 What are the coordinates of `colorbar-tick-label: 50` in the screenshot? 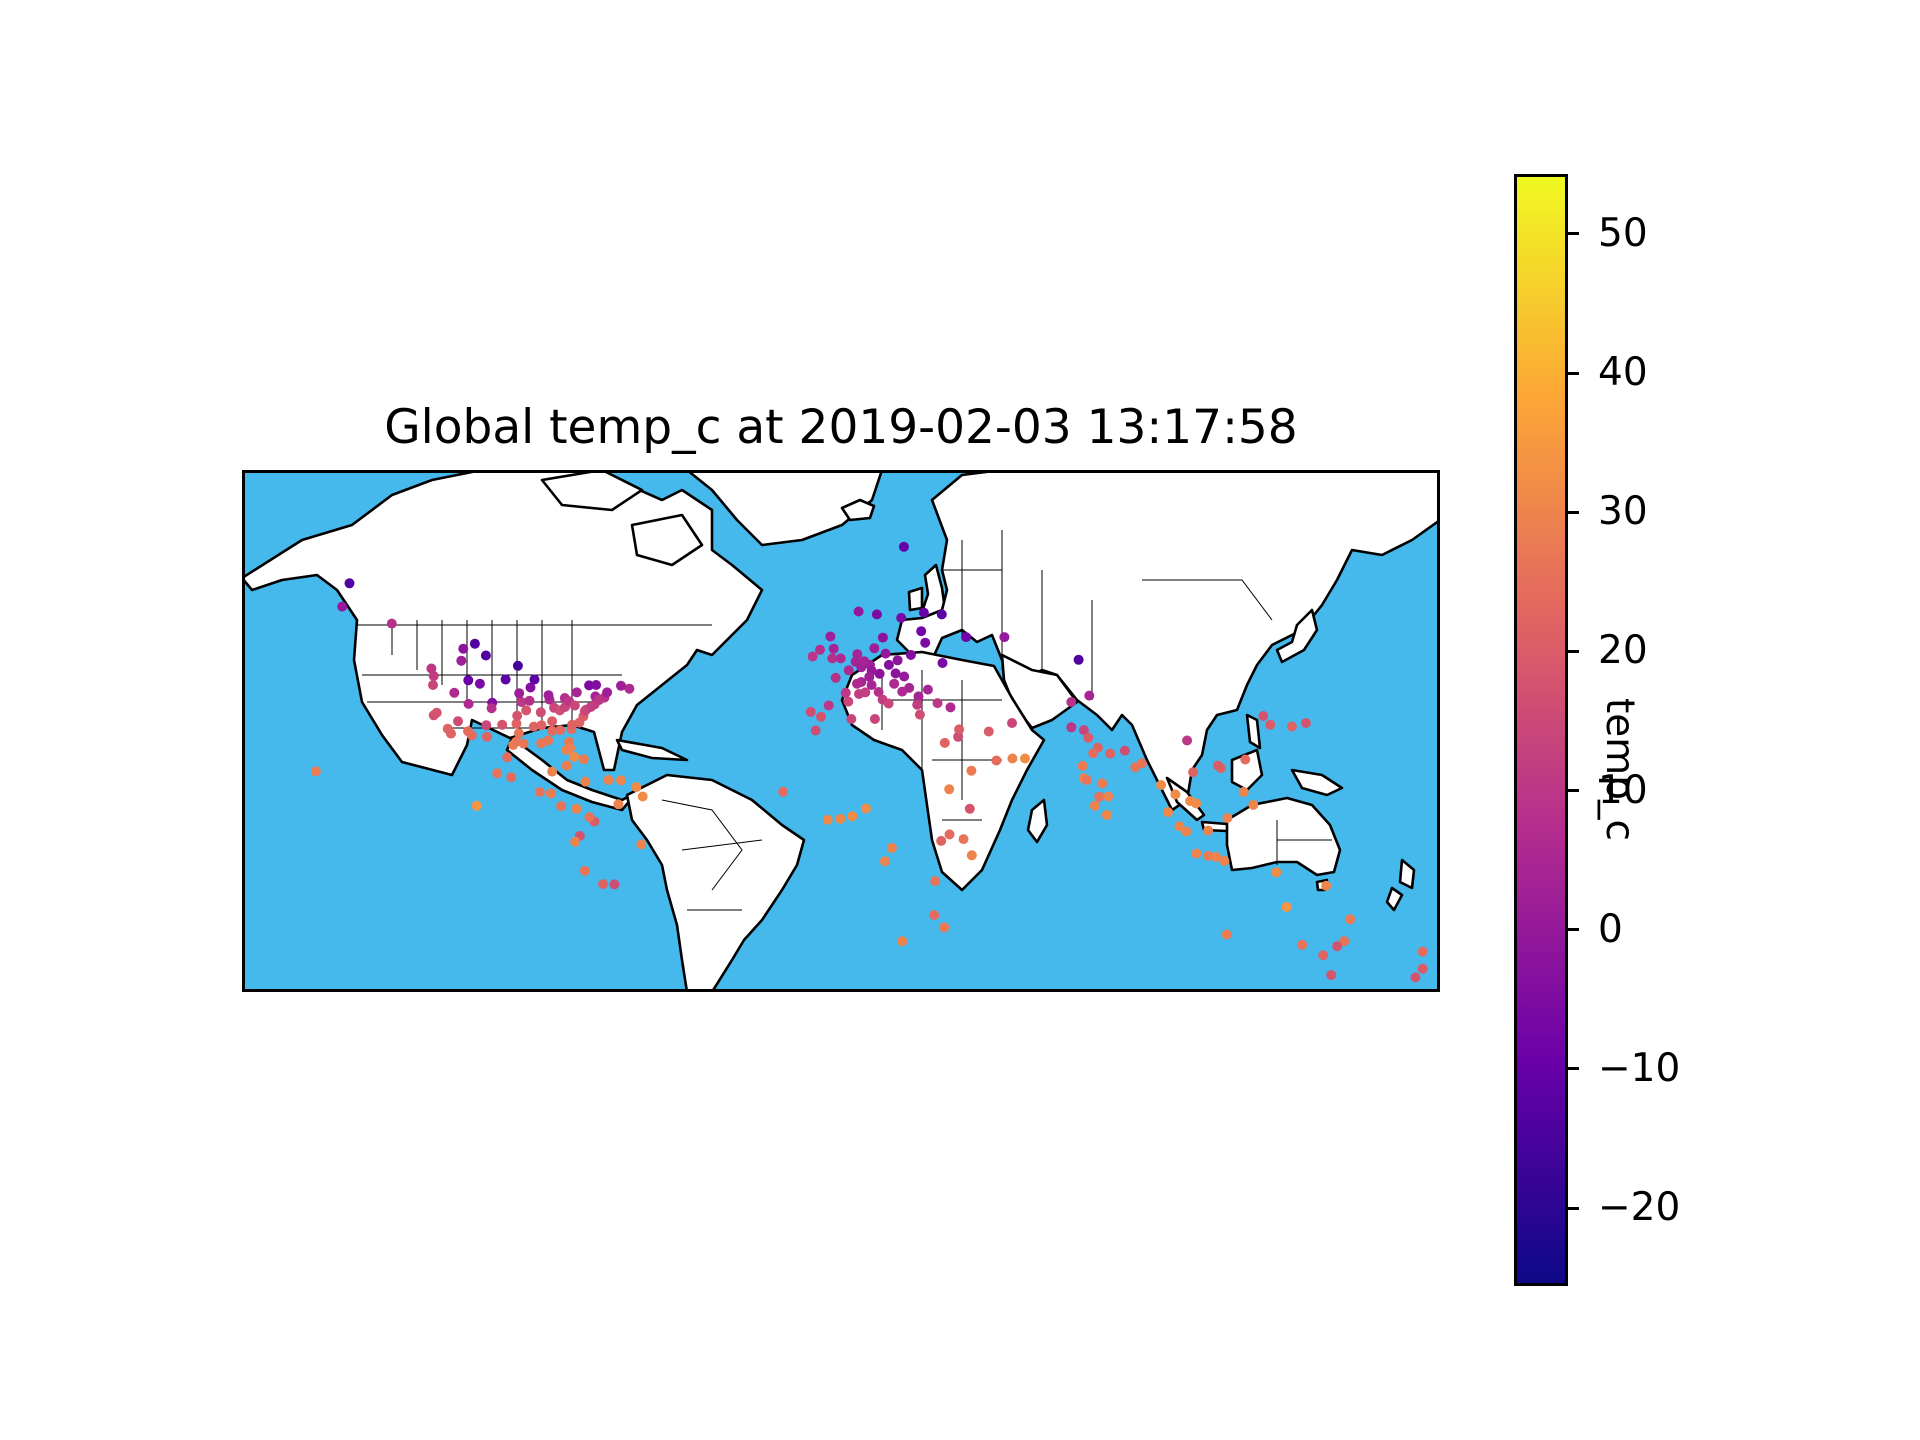 It's located at (1623, 233).